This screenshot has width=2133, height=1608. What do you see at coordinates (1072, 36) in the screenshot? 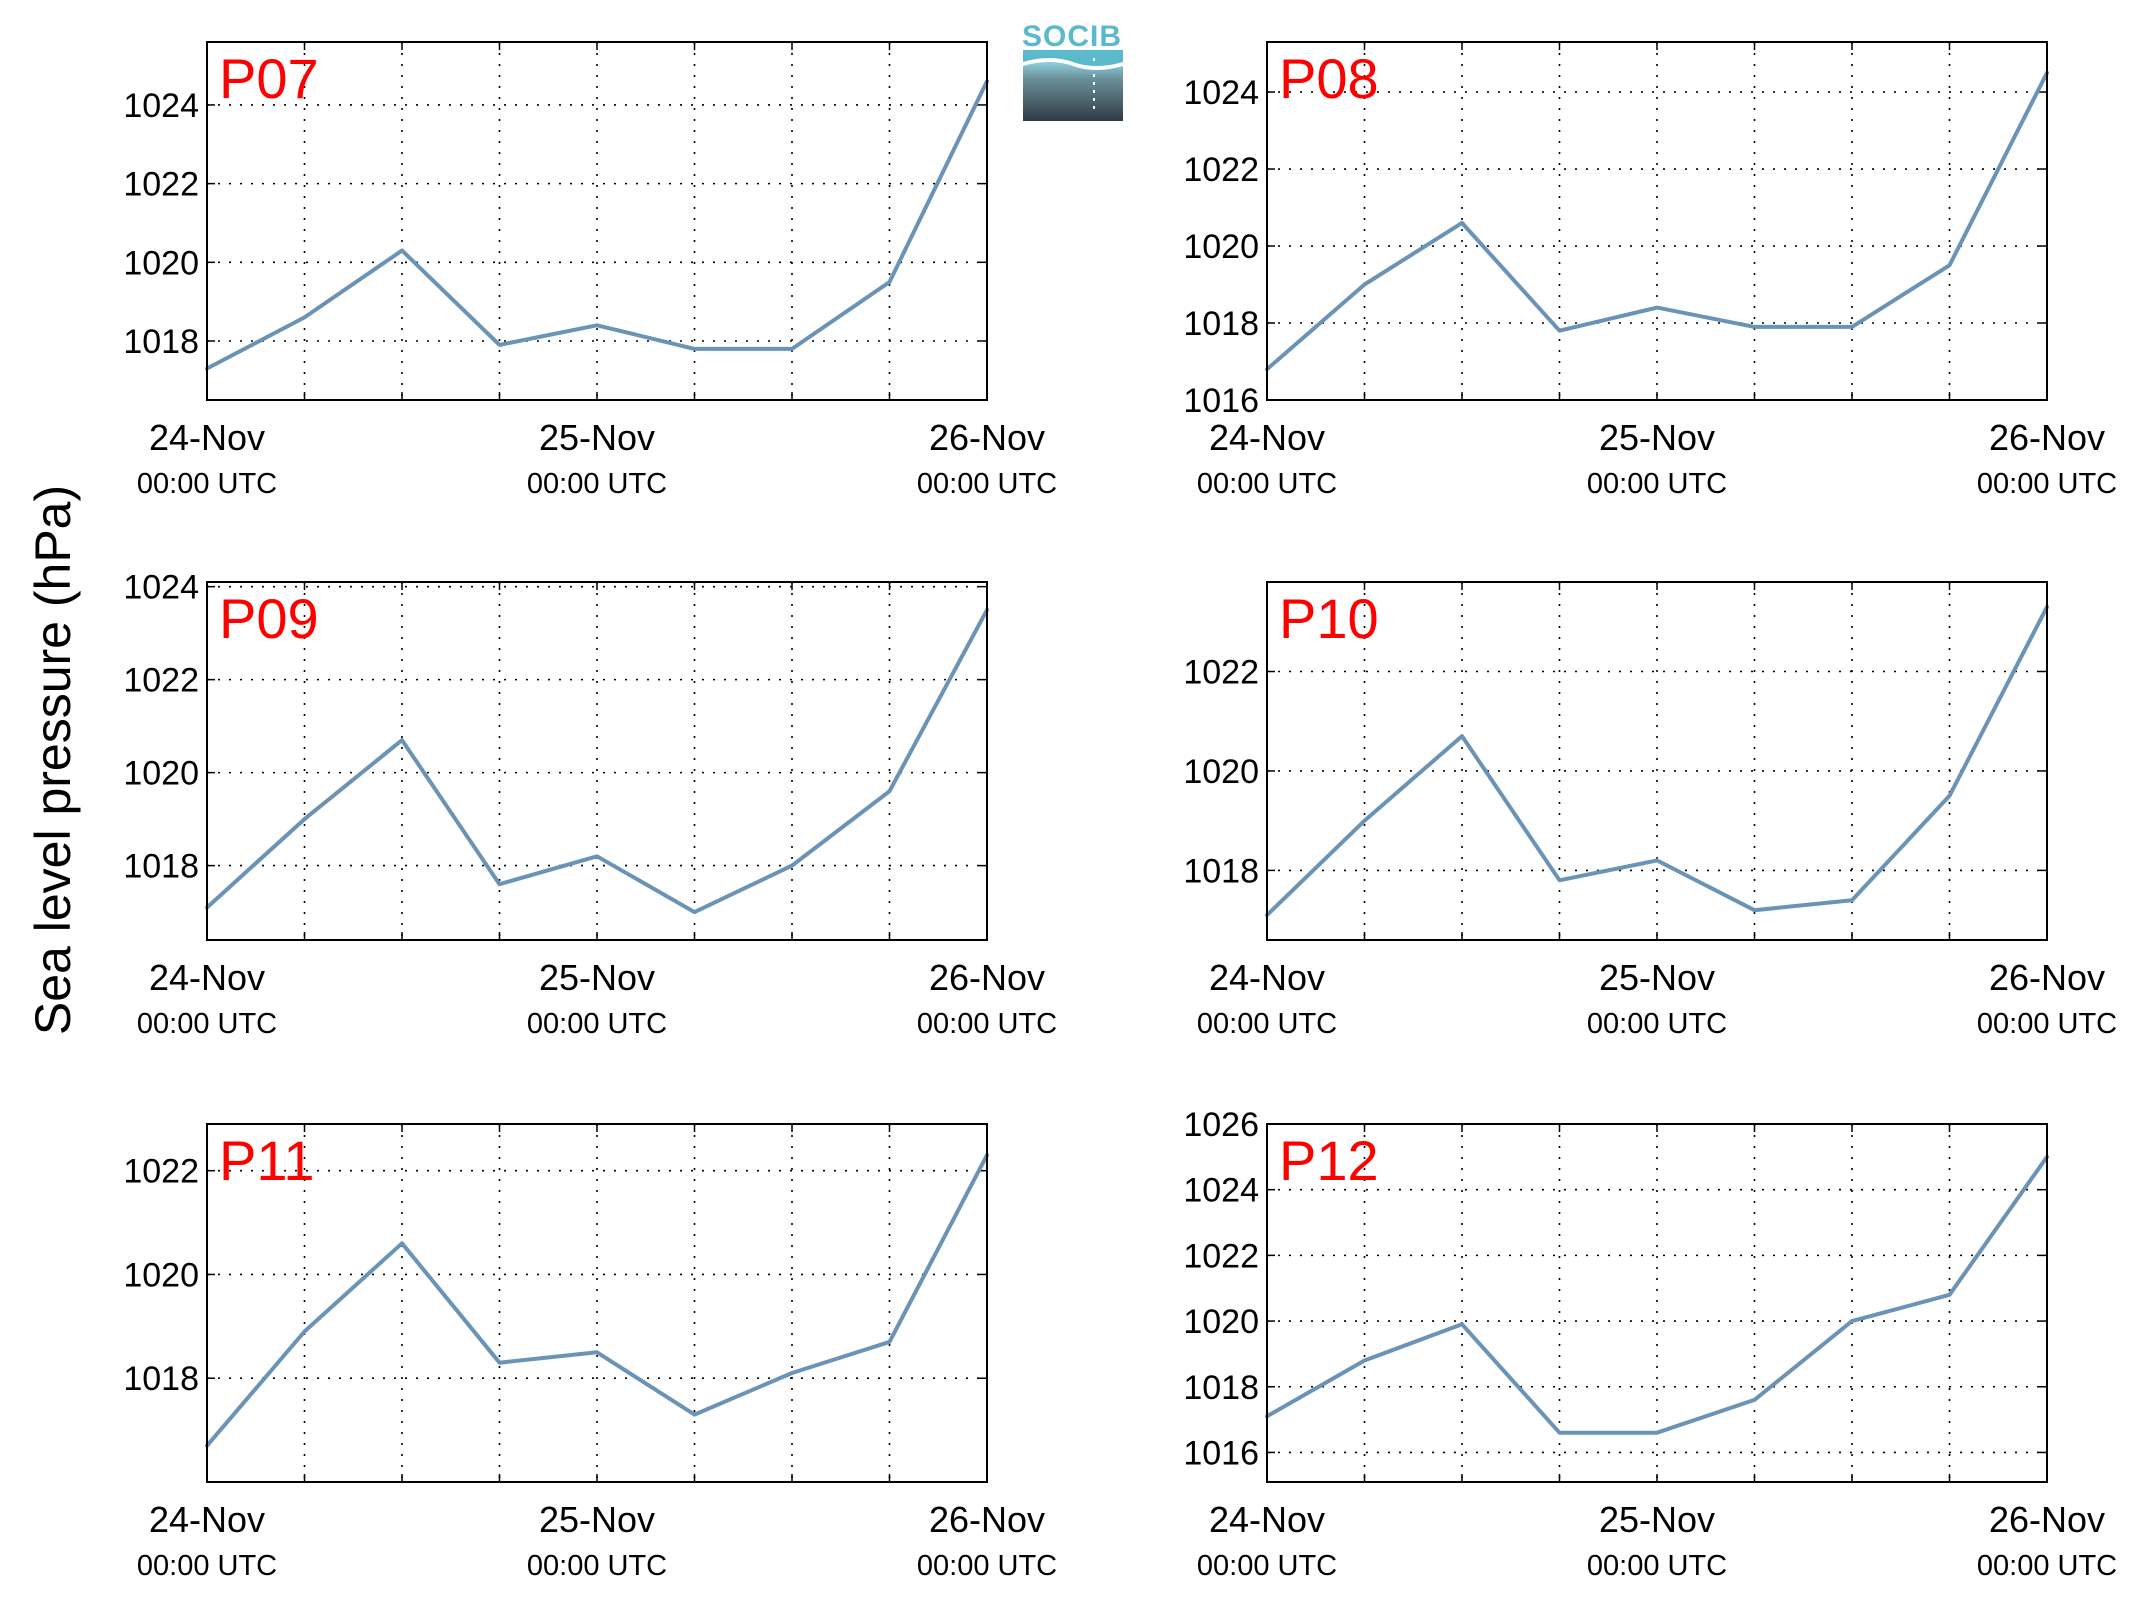
I see `logo-text: SOCIB` at bounding box center [1072, 36].